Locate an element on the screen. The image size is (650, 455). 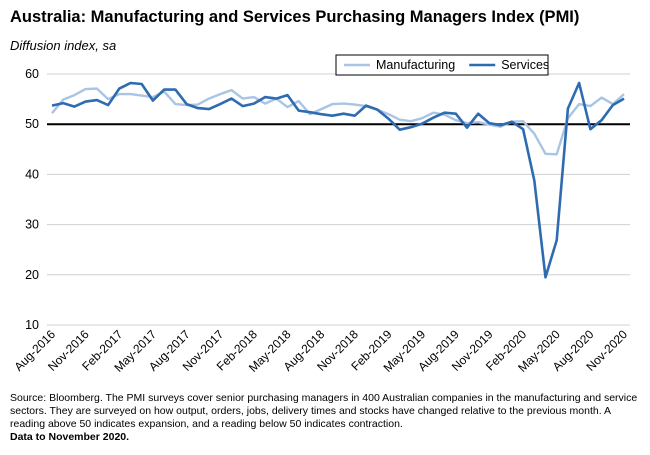
series-line is located at coordinates (338, 121).